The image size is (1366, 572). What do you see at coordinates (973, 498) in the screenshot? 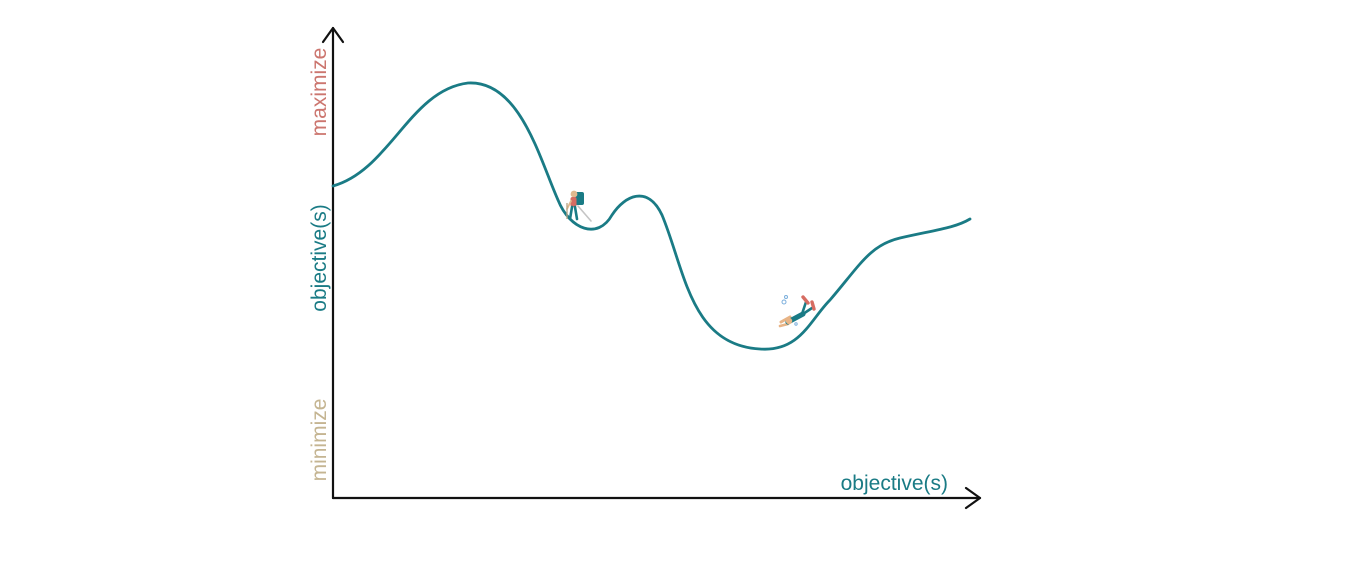
I see `x-axis-arrowhead` at bounding box center [973, 498].